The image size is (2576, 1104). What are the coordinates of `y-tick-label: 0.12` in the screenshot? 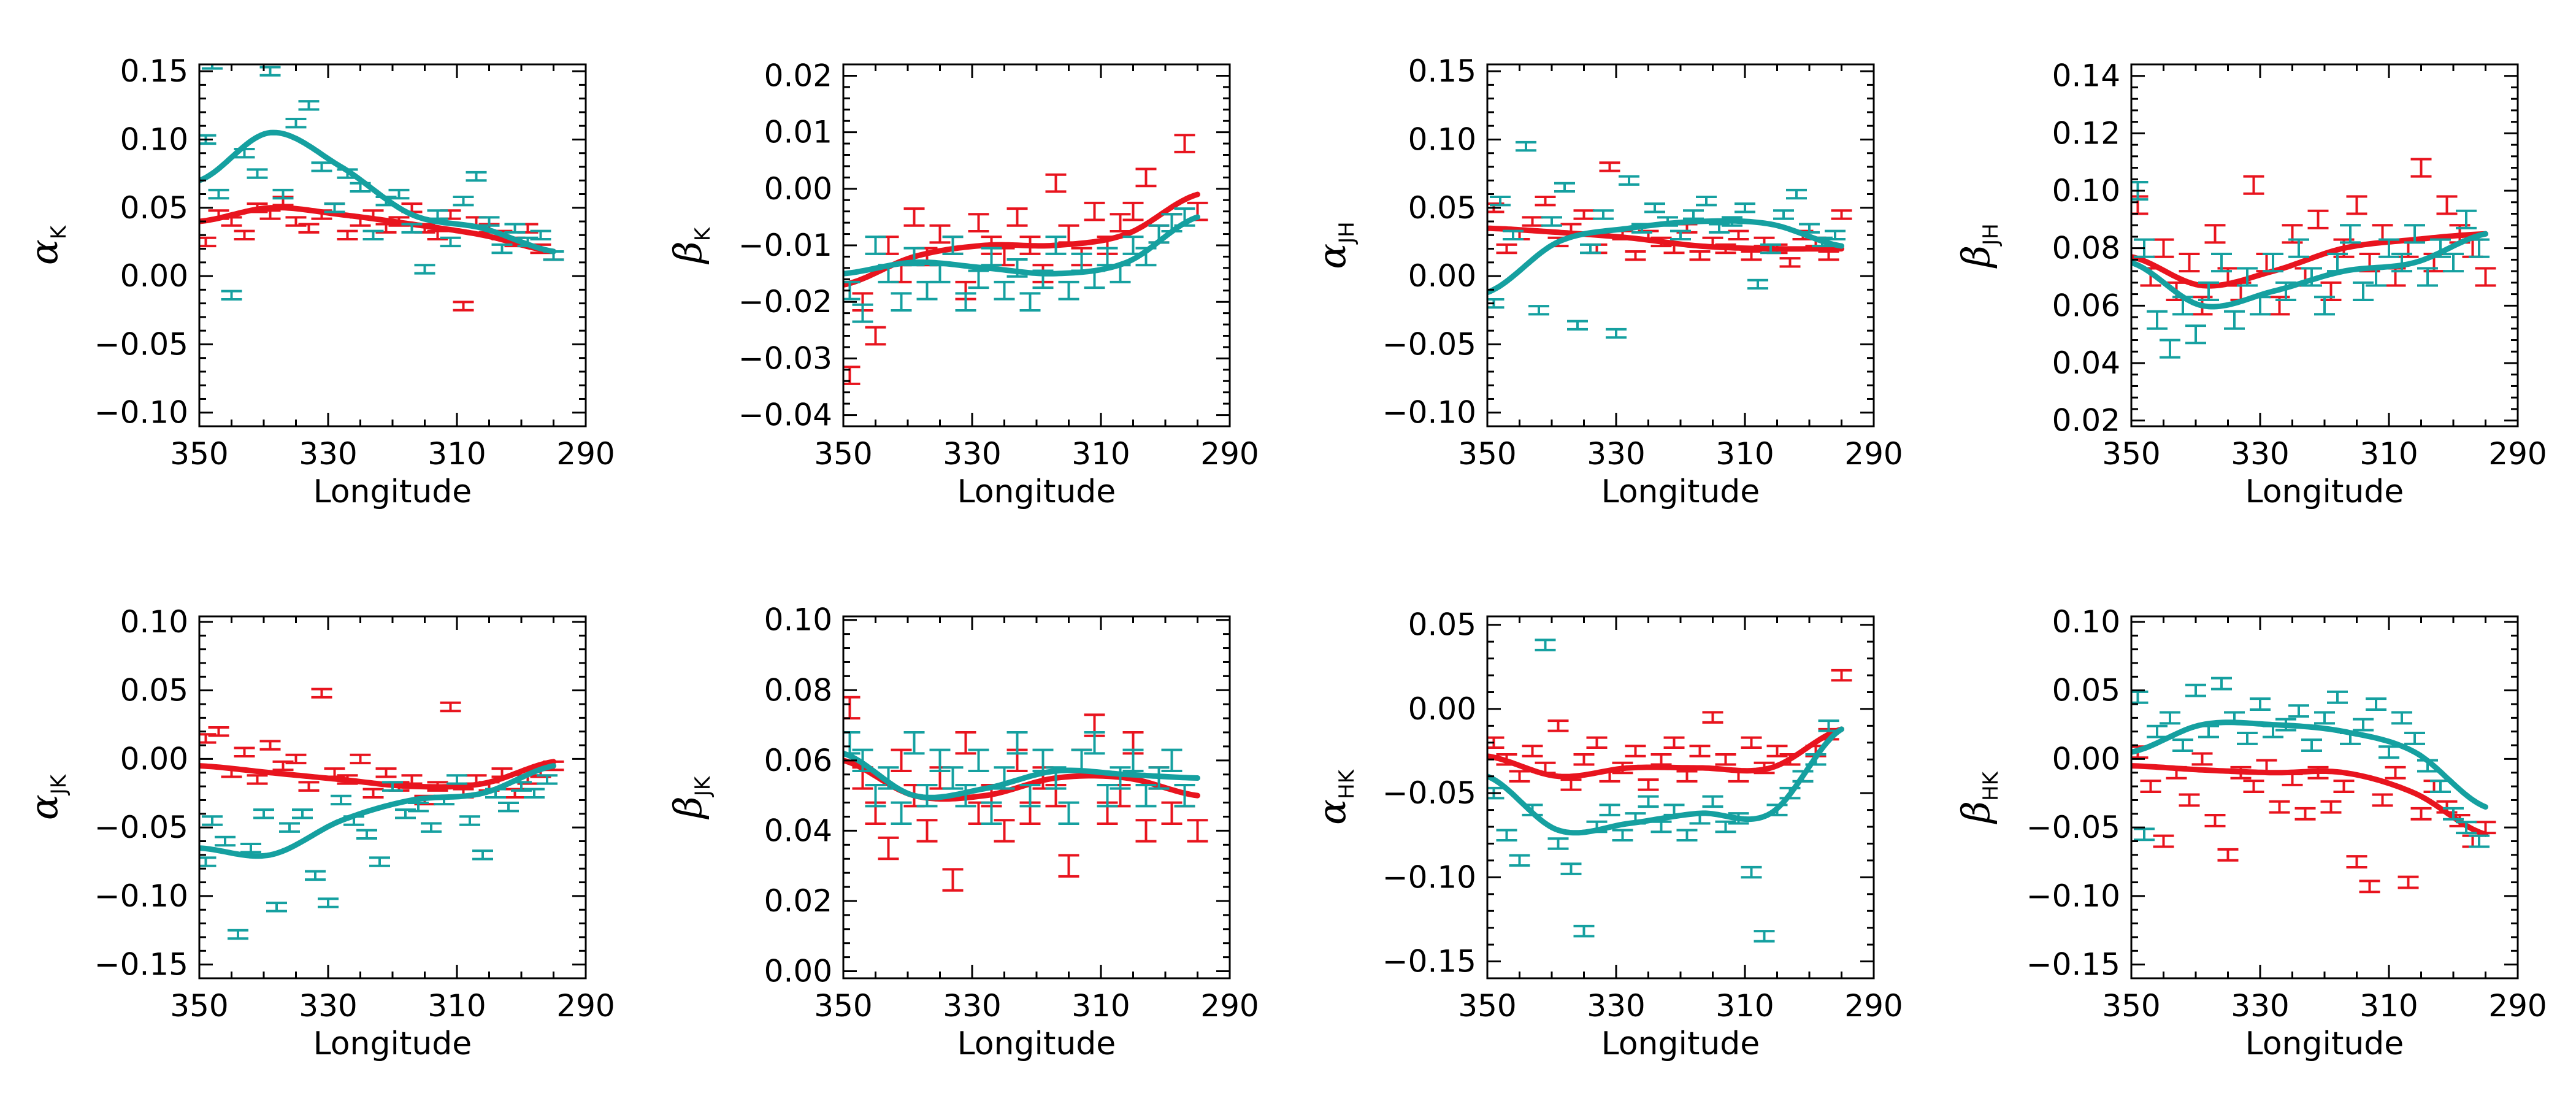 It's located at (2086, 133).